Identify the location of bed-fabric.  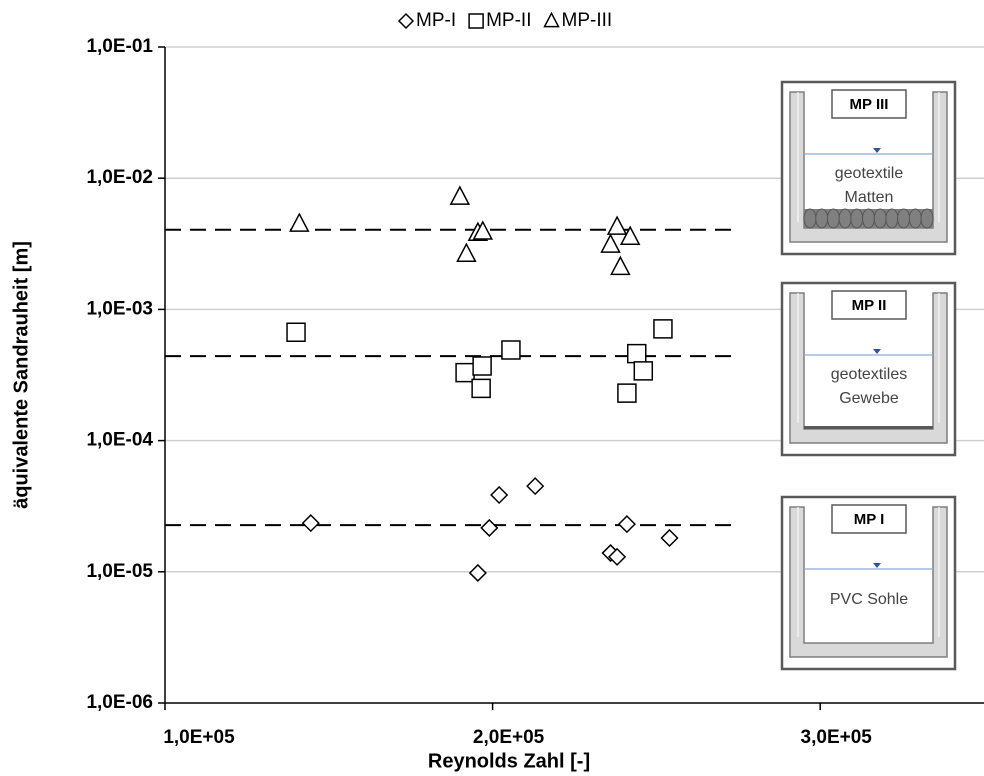
(868, 427).